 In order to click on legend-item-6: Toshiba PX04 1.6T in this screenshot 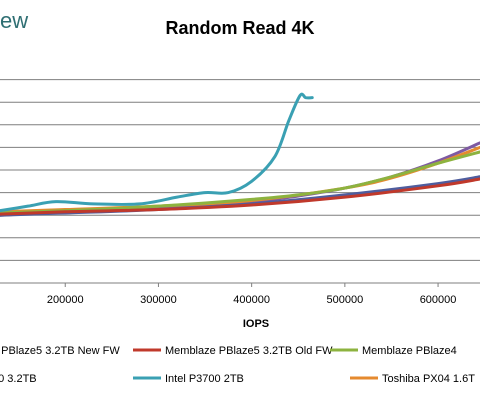, I will do `click(412, 379)`.